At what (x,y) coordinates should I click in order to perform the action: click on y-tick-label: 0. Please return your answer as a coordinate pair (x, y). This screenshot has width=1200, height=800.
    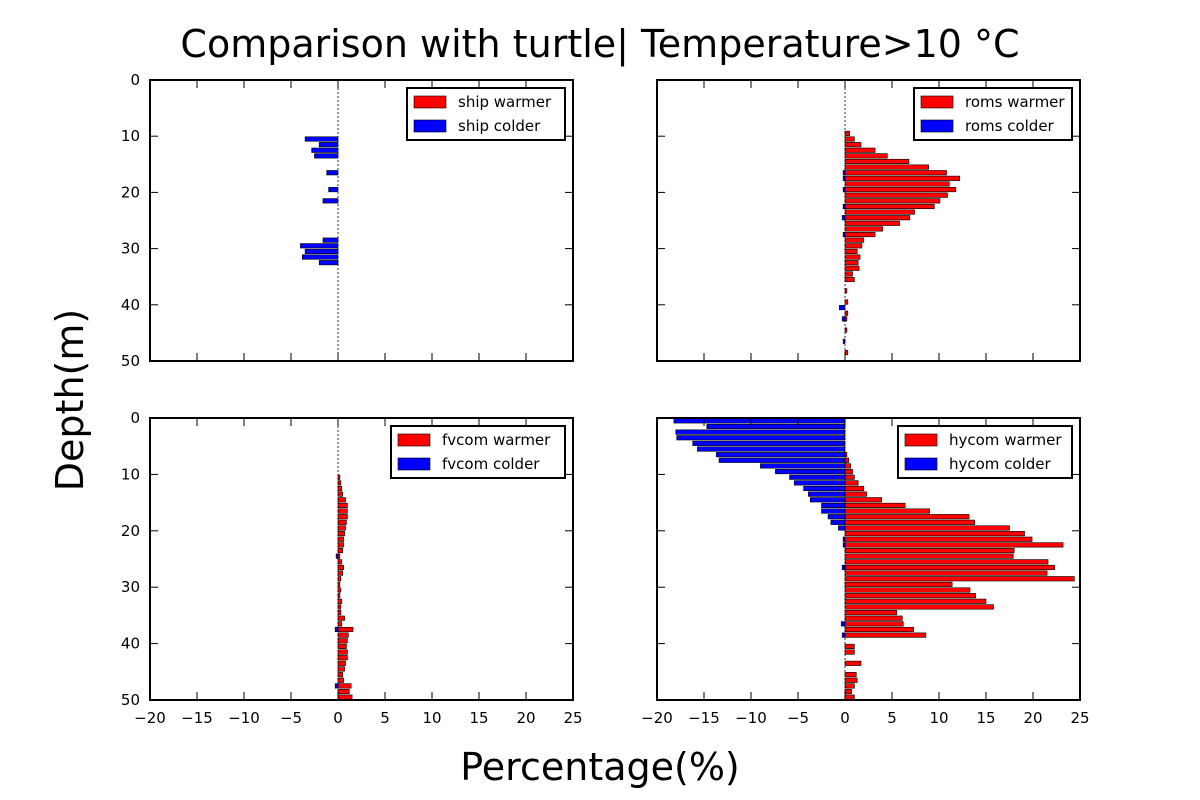
    Looking at the image, I should click on (135, 418).